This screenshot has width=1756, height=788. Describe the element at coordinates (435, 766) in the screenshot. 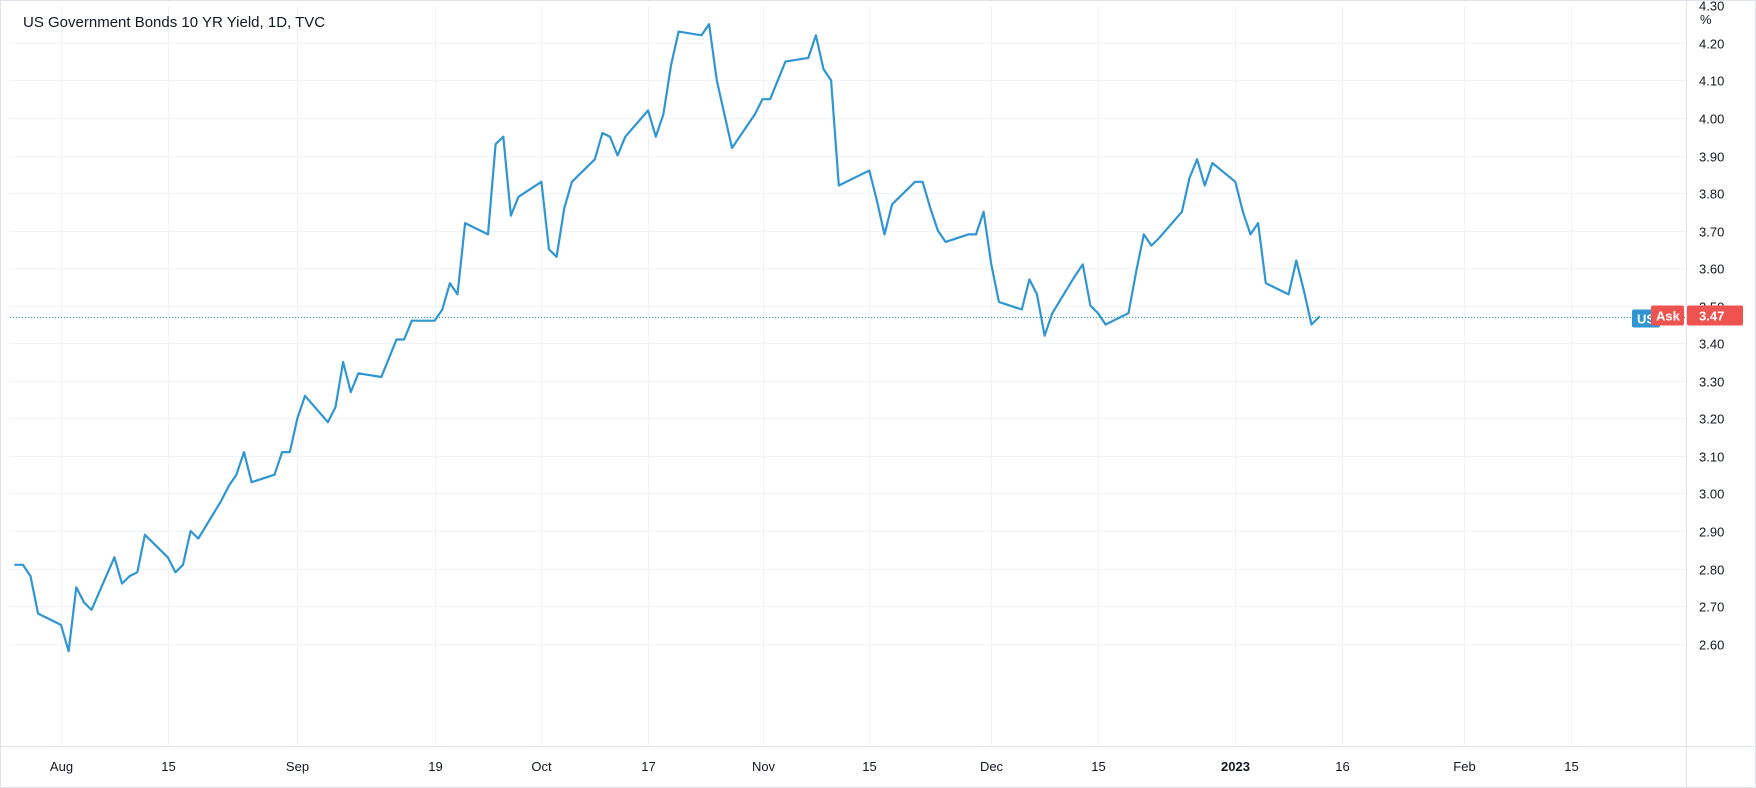

I see `x-tick-label: 19` at that location.